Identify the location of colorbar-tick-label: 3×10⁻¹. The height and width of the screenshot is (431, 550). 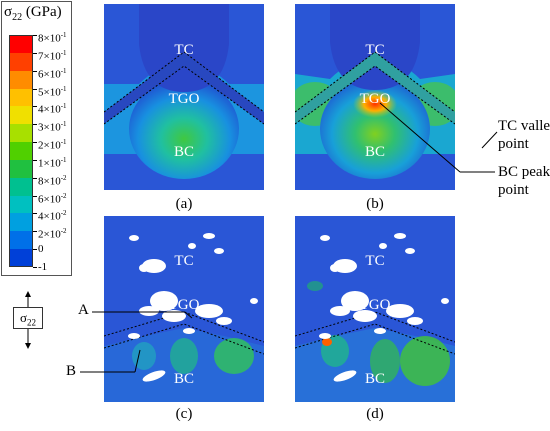
(52, 127).